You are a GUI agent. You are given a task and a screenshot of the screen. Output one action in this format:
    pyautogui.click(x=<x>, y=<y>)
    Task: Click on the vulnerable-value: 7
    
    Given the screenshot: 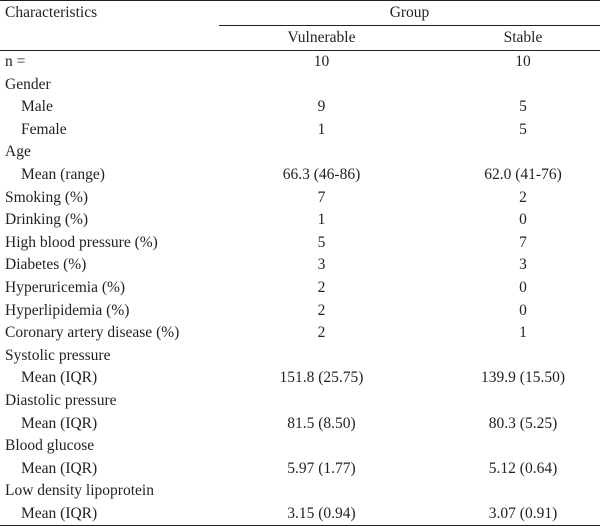 What is the action you would take?
    pyautogui.click(x=321, y=197)
    